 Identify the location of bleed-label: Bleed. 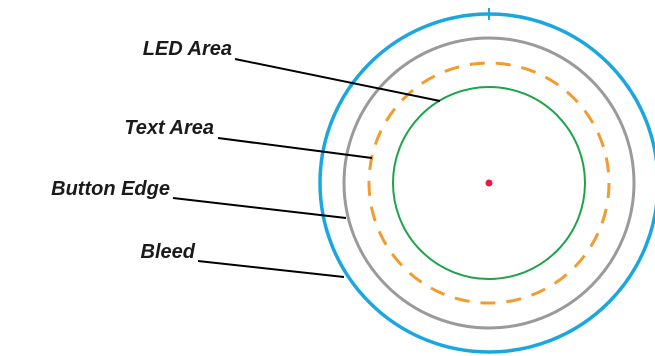
(168, 252).